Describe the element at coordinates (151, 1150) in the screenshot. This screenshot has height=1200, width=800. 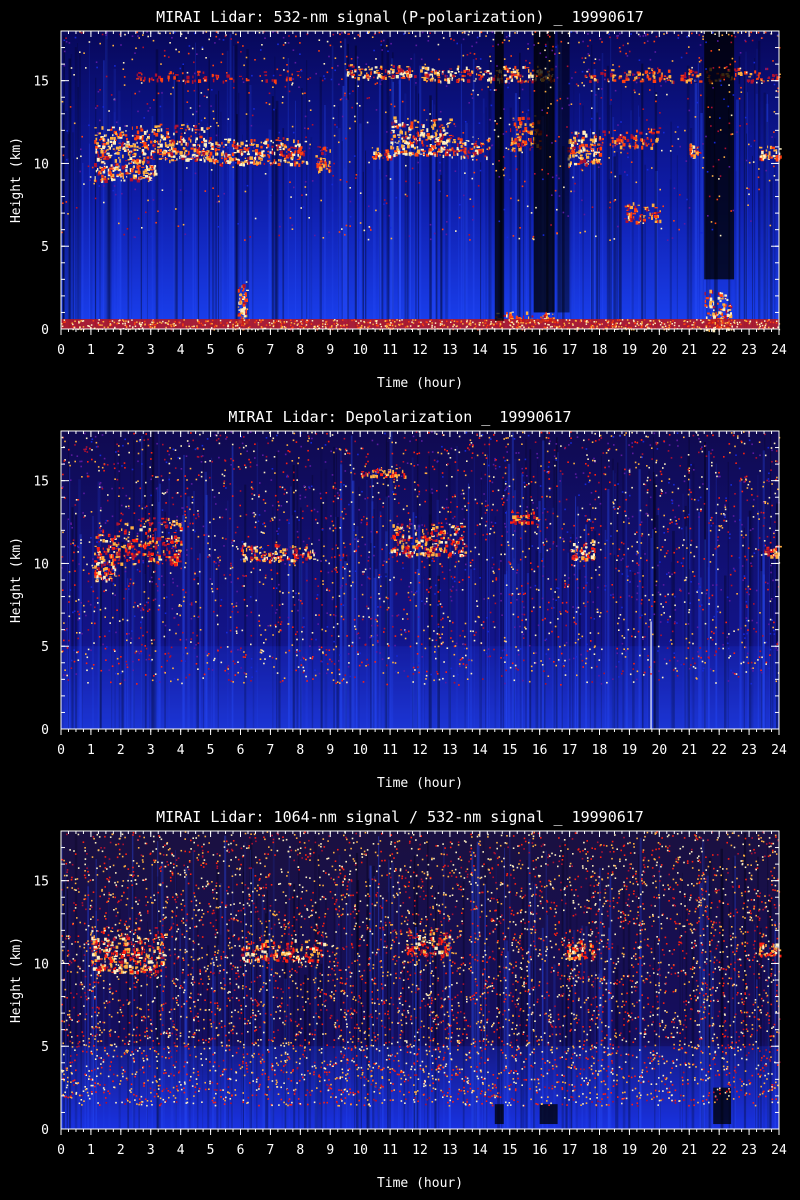
I see `x-tick-label: 3` at that location.